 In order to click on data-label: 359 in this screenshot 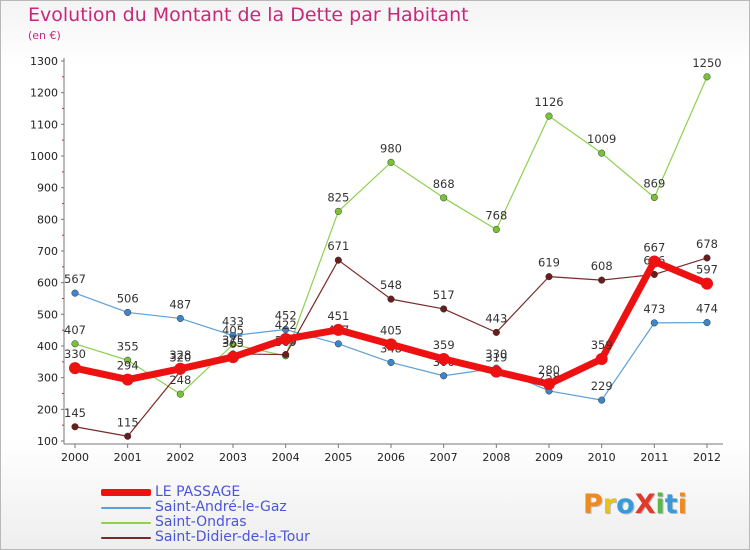, I will do `click(602, 345)`.